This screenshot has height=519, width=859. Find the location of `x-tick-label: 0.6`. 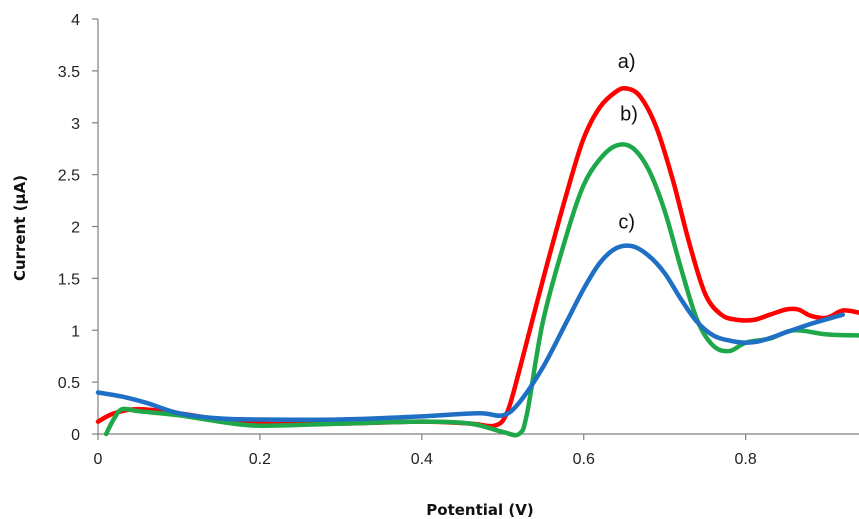

x-tick-label: 0.6 is located at coordinates (584, 459).